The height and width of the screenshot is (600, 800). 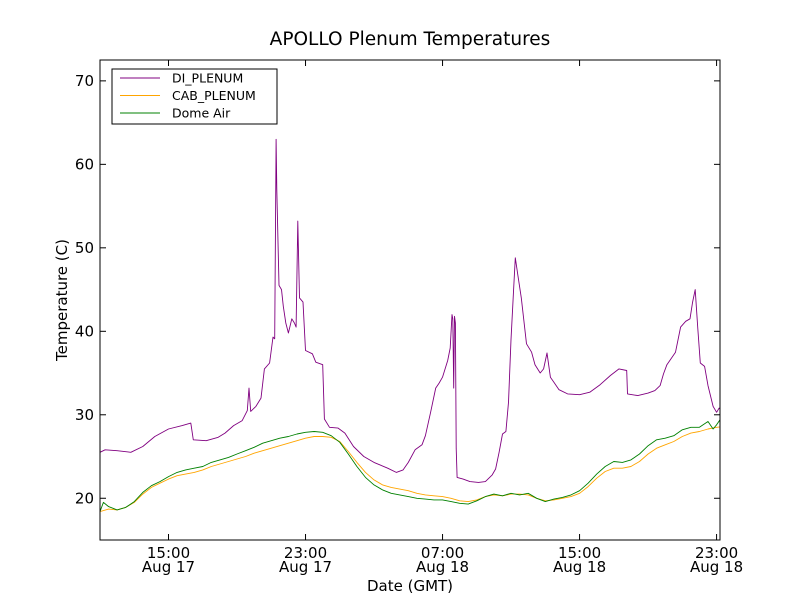 I want to click on chart-title: APOLLO Plenum Temperatures, so click(x=410, y=39).